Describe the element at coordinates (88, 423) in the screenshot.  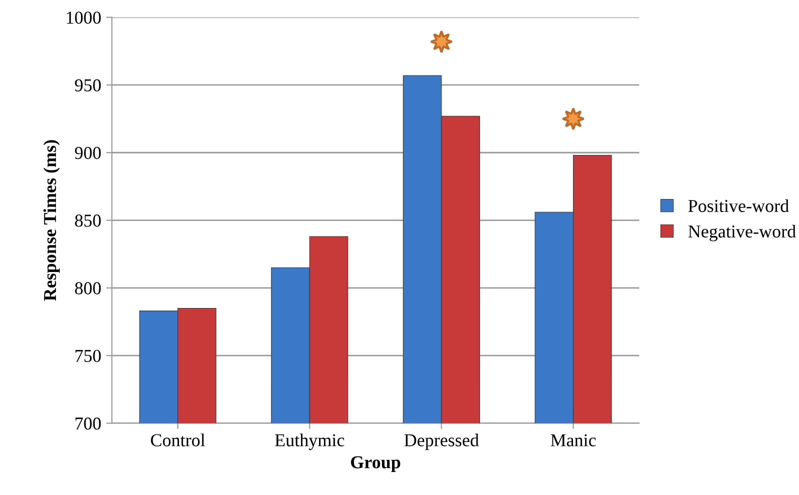
I see `y-tick-label: 700` at that location.